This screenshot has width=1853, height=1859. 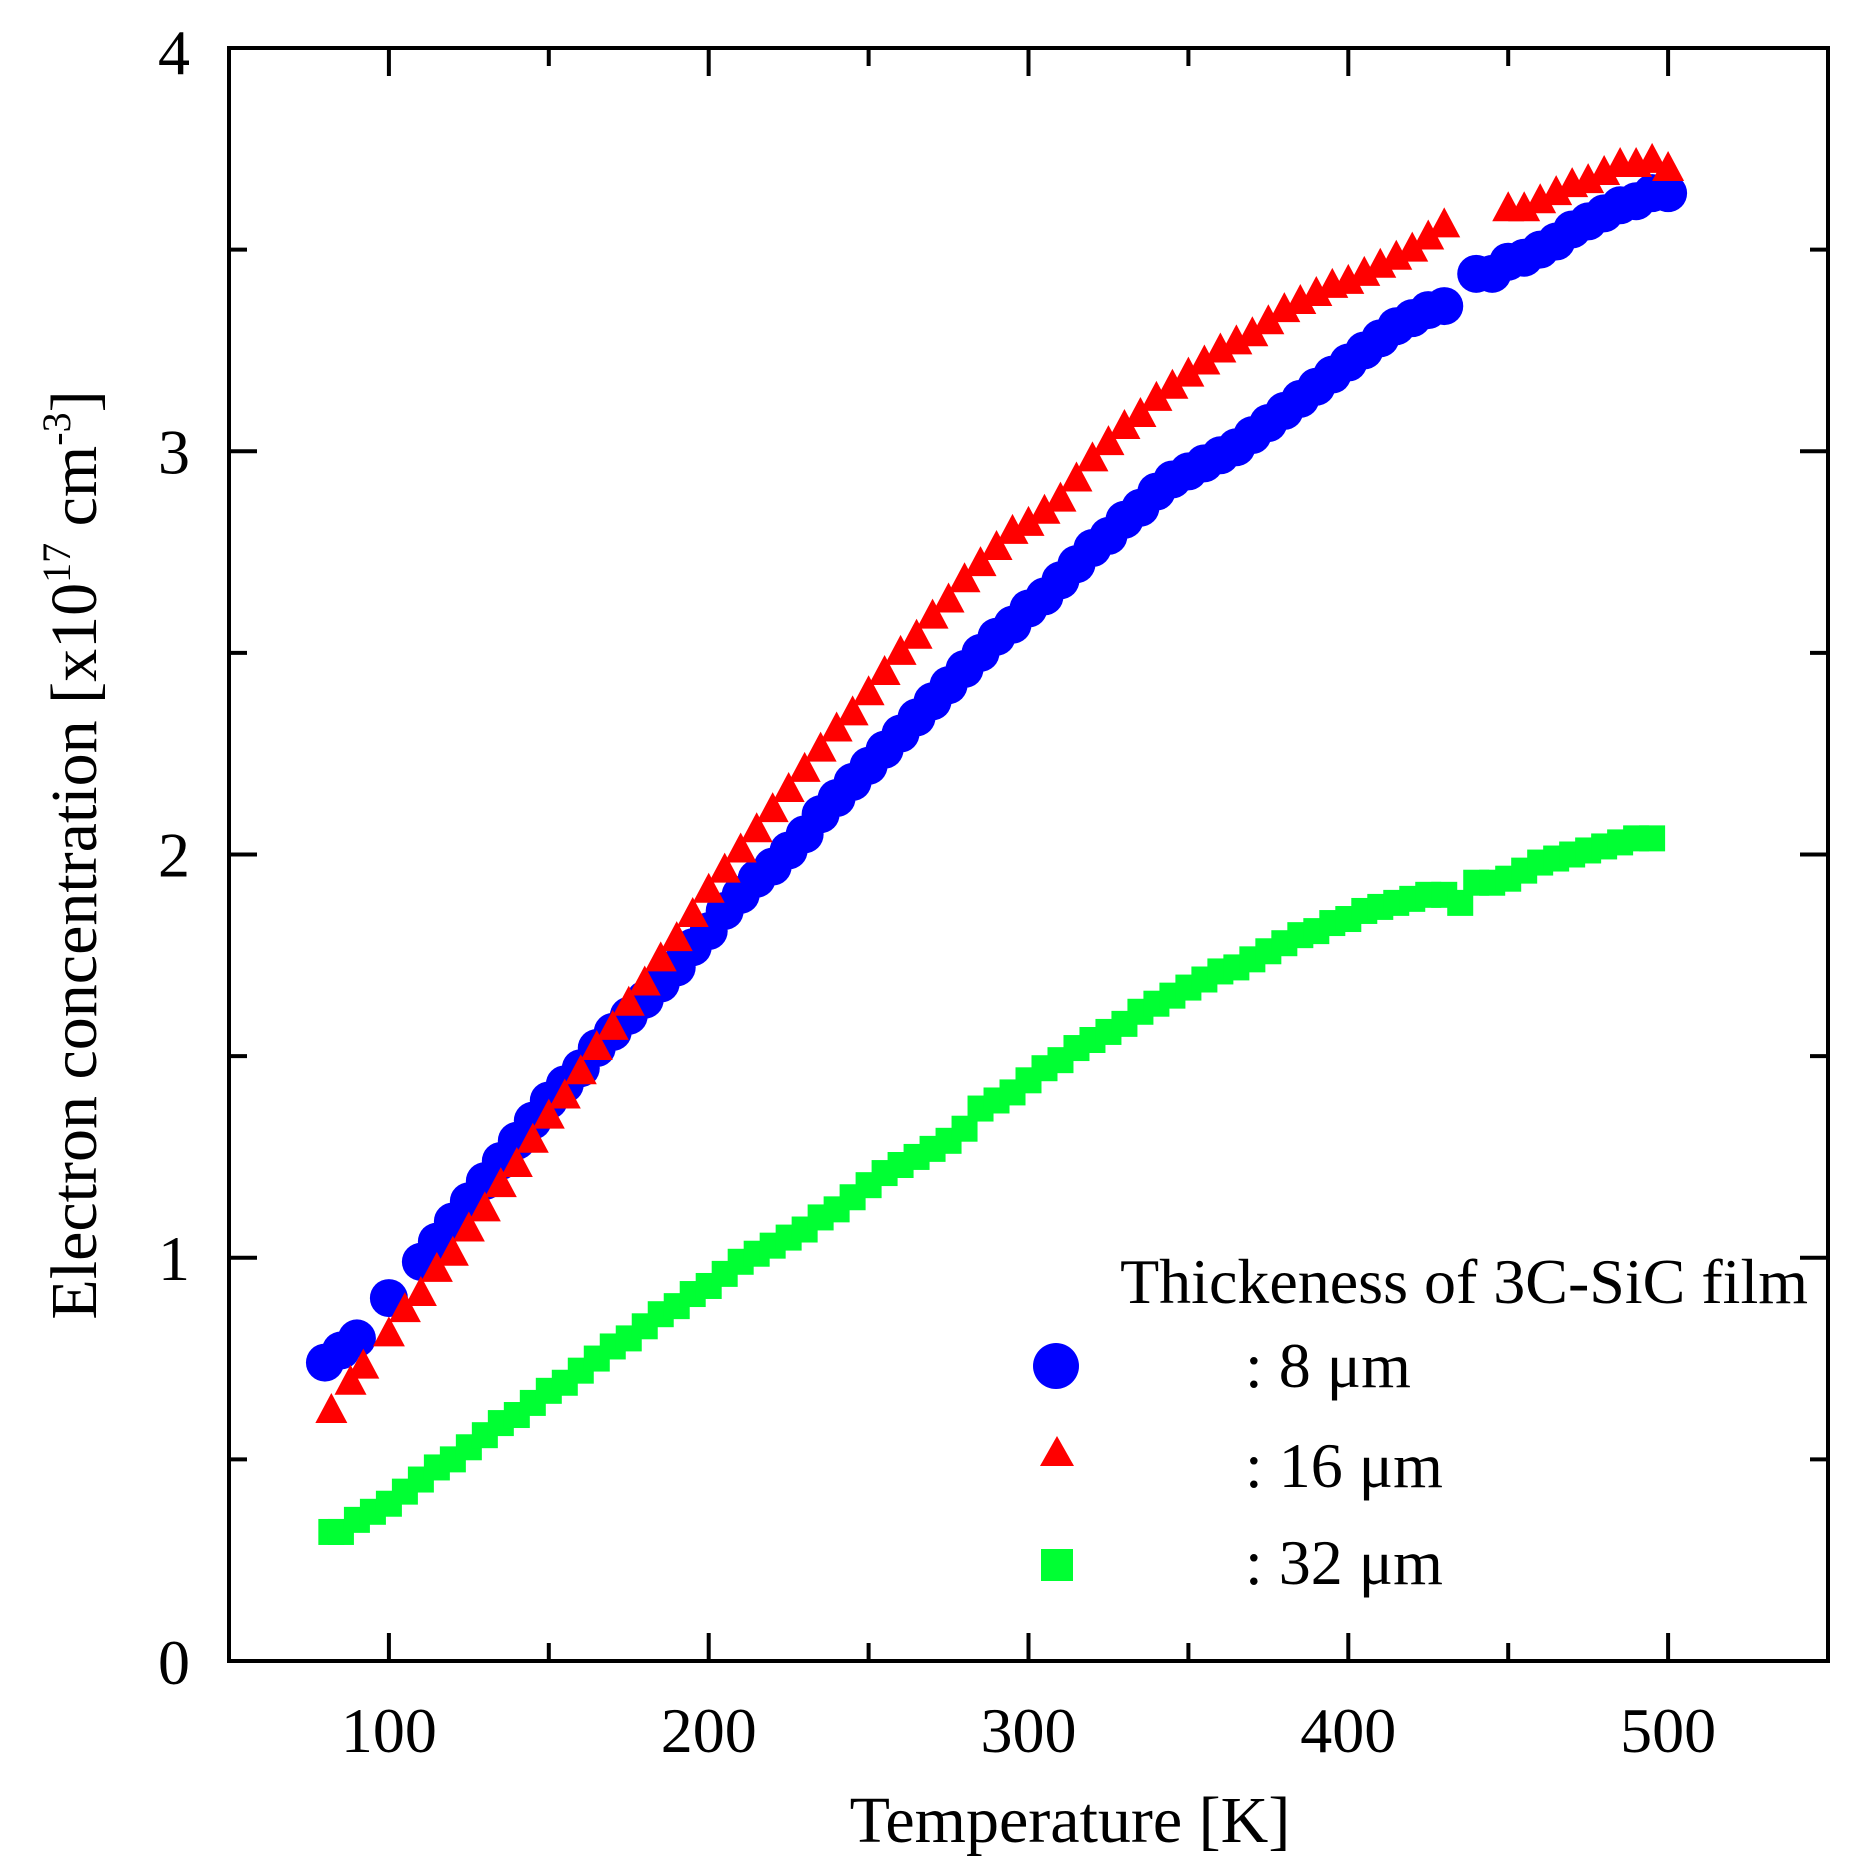 I want to click on y-axis-label-exponent: 17, so click(x=56, y=563).